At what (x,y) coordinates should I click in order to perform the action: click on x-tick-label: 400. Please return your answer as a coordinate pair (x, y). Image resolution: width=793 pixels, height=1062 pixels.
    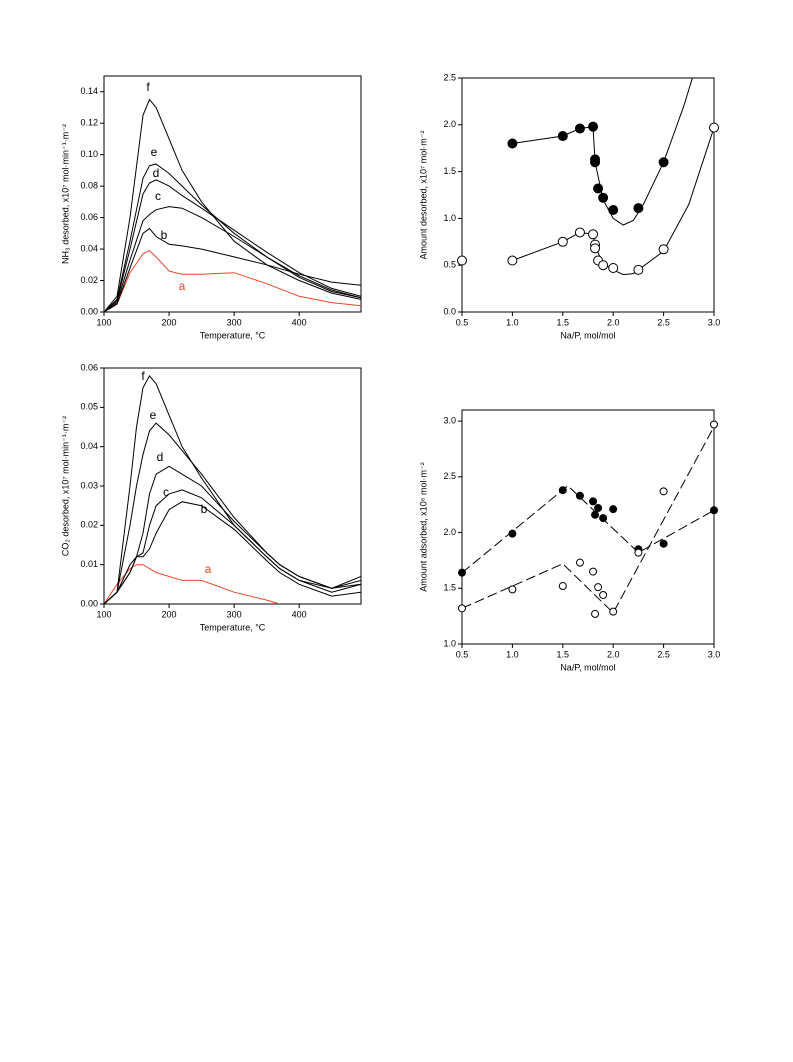
    Looking at the image, I should click on (299, 322).